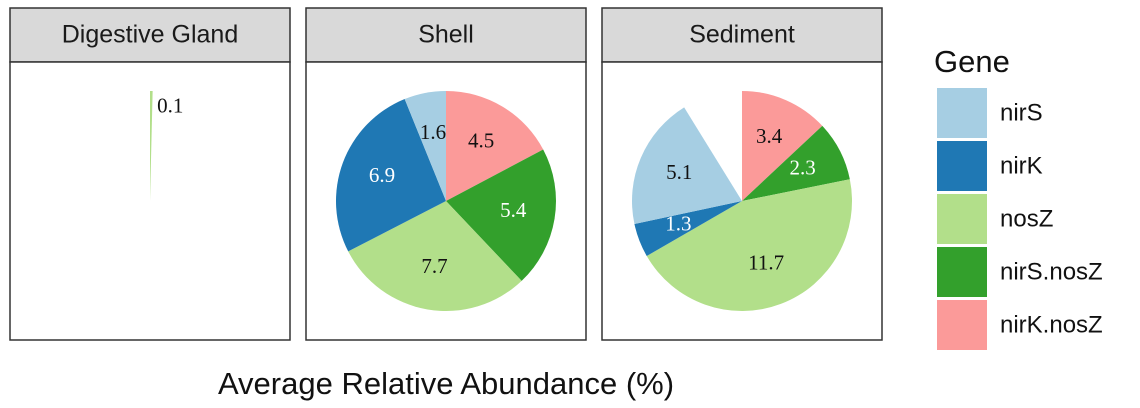 The width and height of the screenshot is (1140, 408). I want to click on legend-label: nirS, so click(1021, 112).